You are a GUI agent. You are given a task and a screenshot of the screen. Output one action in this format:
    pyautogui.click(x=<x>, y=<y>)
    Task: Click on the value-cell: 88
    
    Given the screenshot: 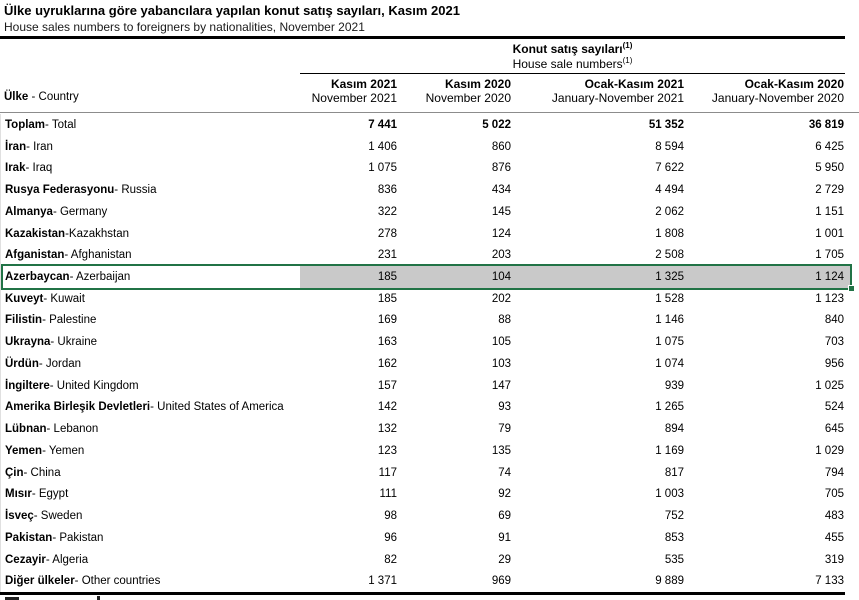 What is the action you would take?
    pyautogui.click(x=504, y=320)
    